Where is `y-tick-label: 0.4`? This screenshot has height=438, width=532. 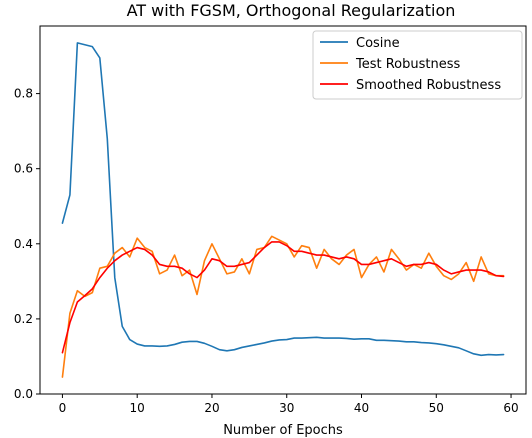 y-tick-label: 0.4 is located at coordinates (23, 244).